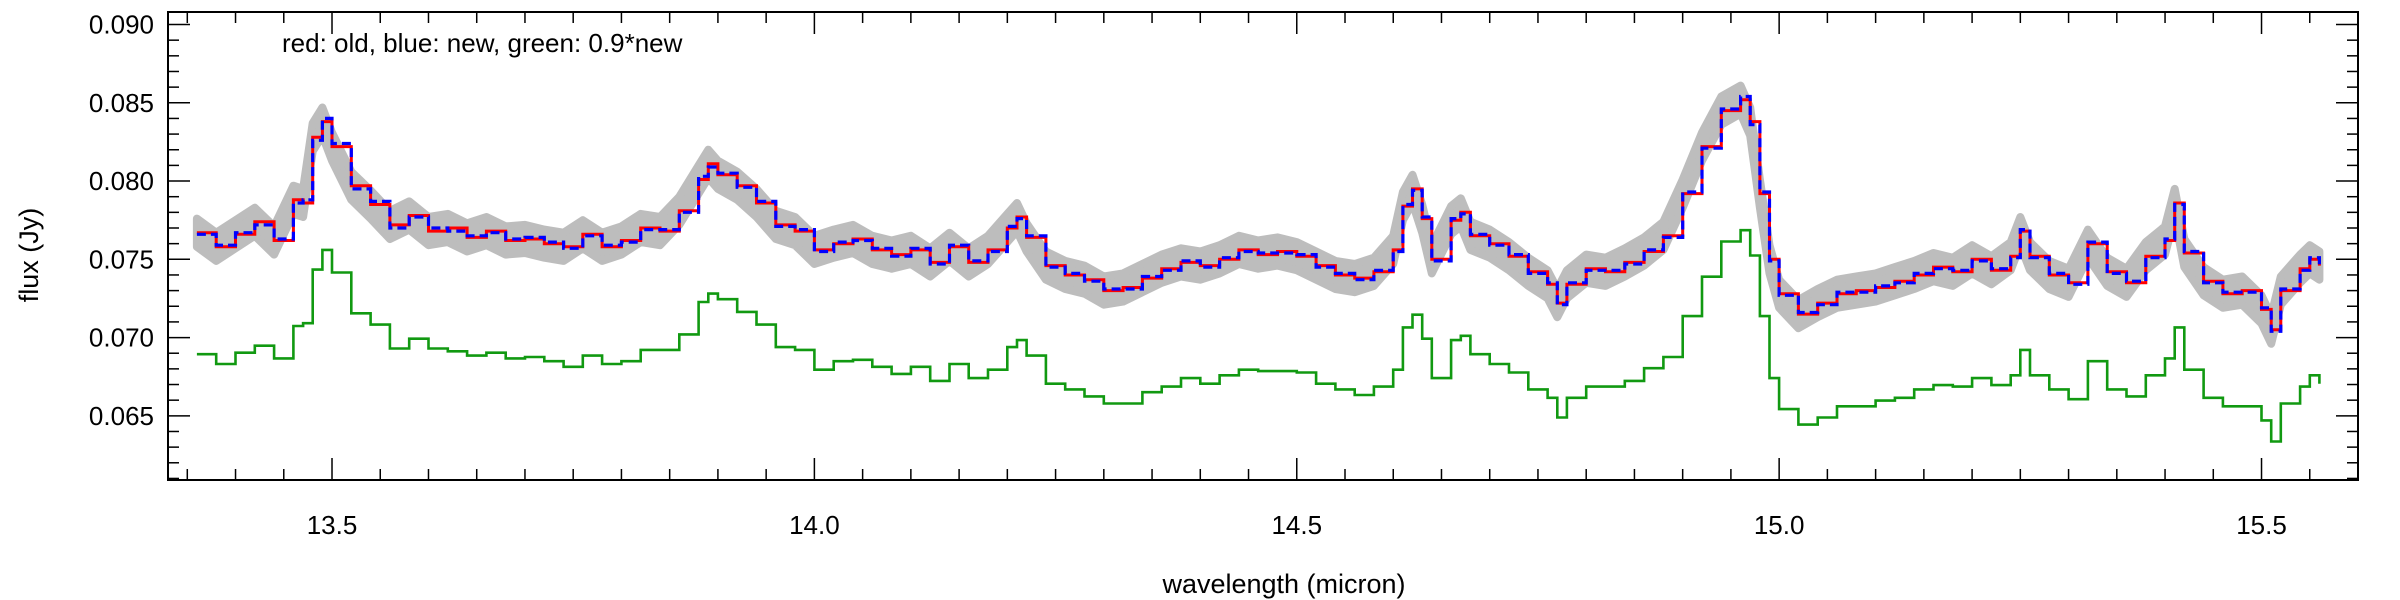  What do you see at coordinates (332, 525) in the screenshot?
I see `x-tick-label: 13.5` at bounding box center [332, 525].